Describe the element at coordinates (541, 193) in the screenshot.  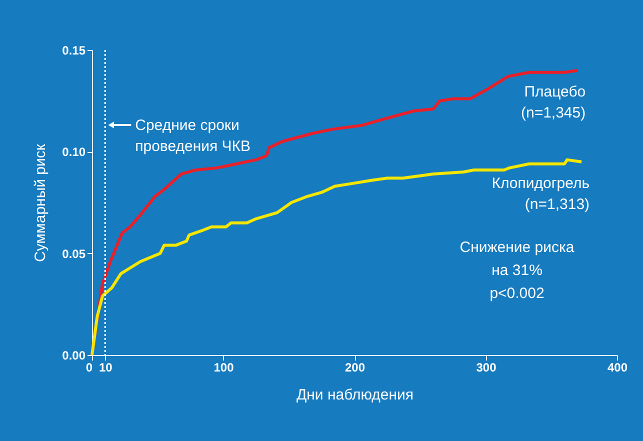
I see `series-label: Клопидогрель (n=1,313)` at that location.